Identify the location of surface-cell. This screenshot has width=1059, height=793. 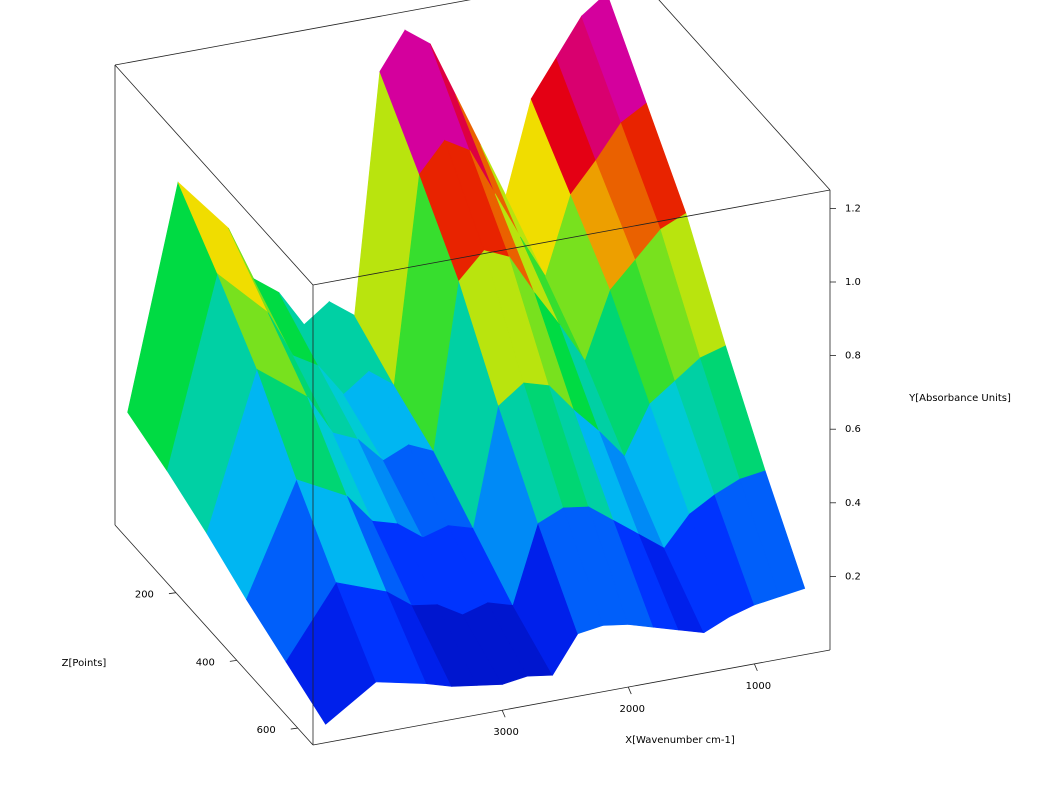
(772, 534).